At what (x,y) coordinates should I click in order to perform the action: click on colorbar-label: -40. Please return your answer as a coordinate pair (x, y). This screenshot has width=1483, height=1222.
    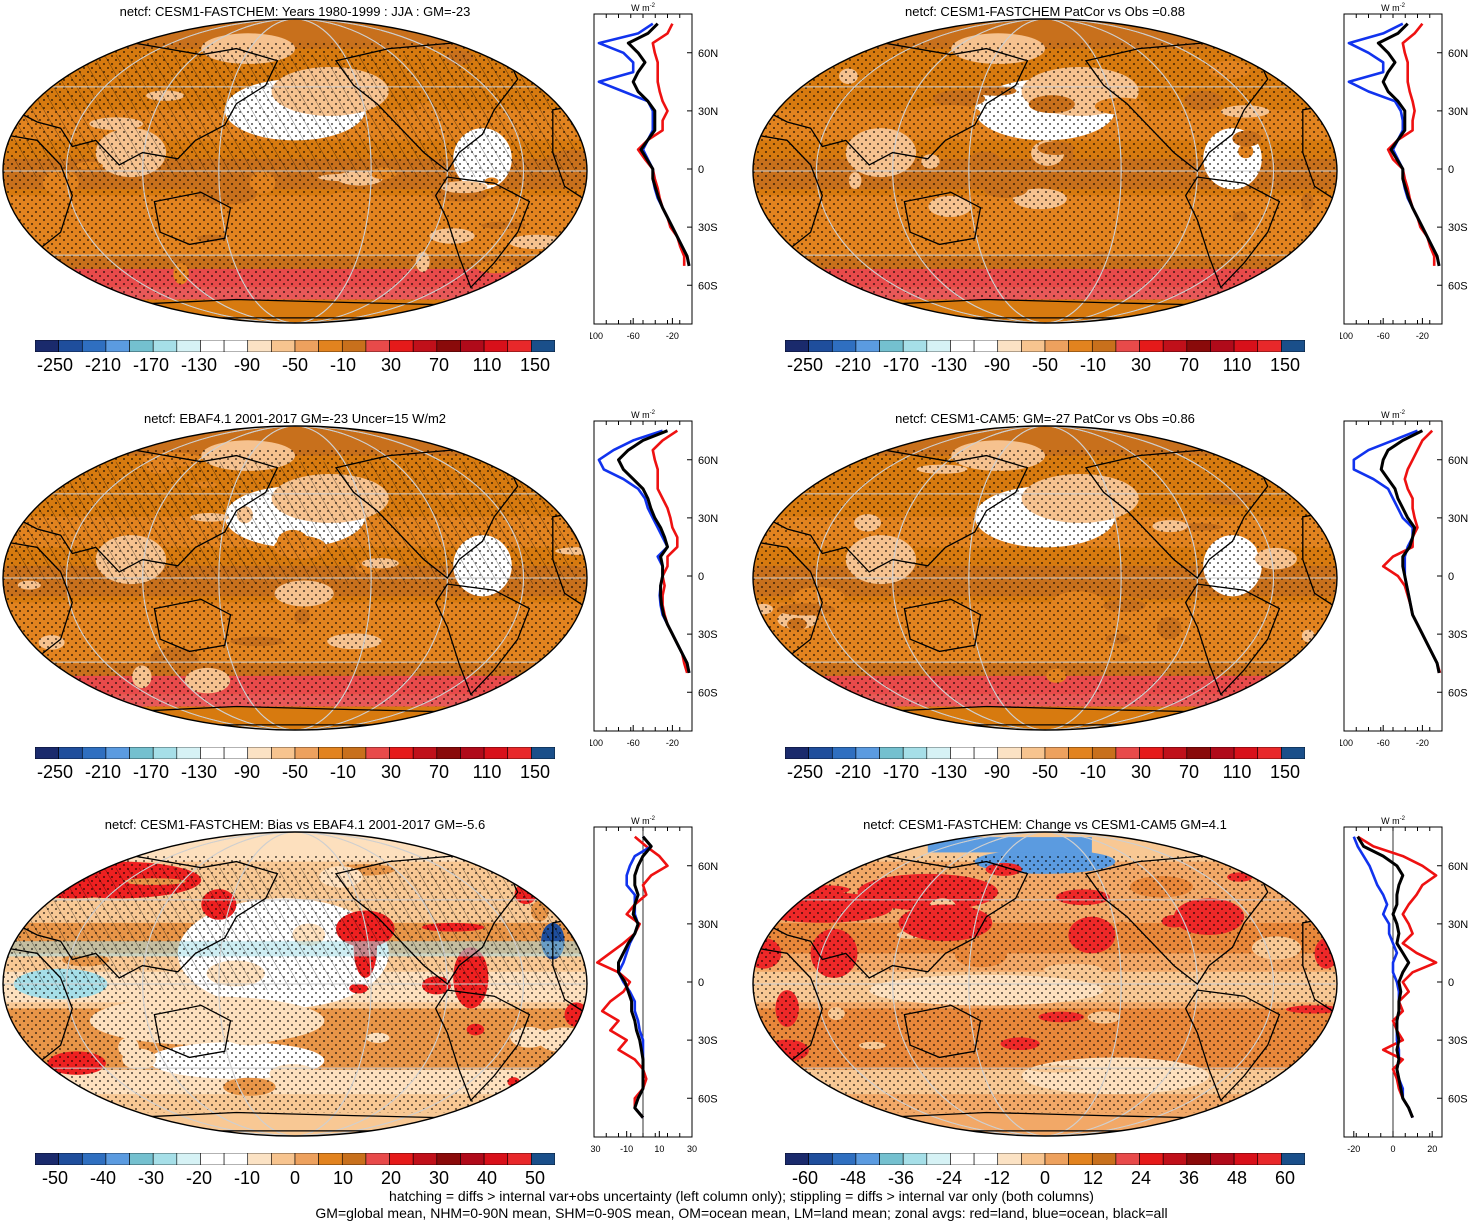
    Looking at the image, I should click on (103, 1178).